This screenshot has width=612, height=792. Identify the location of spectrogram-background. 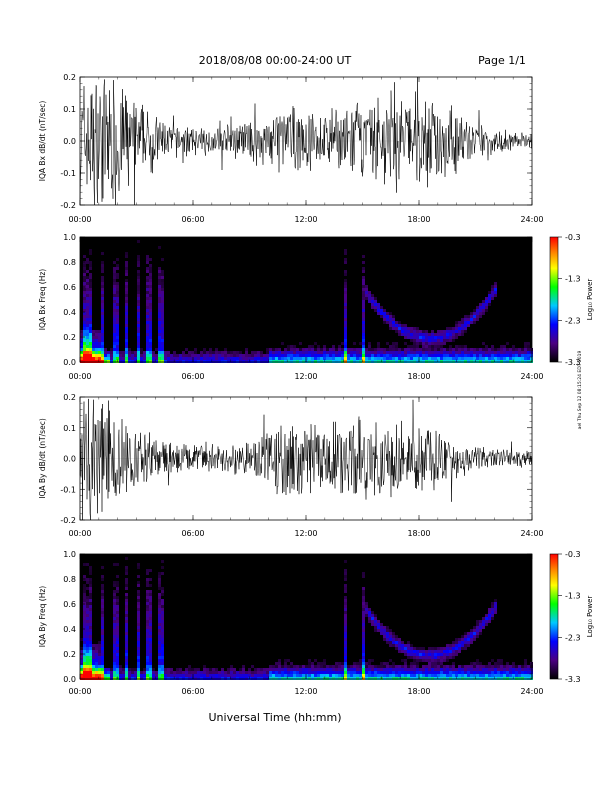
(306, 299).